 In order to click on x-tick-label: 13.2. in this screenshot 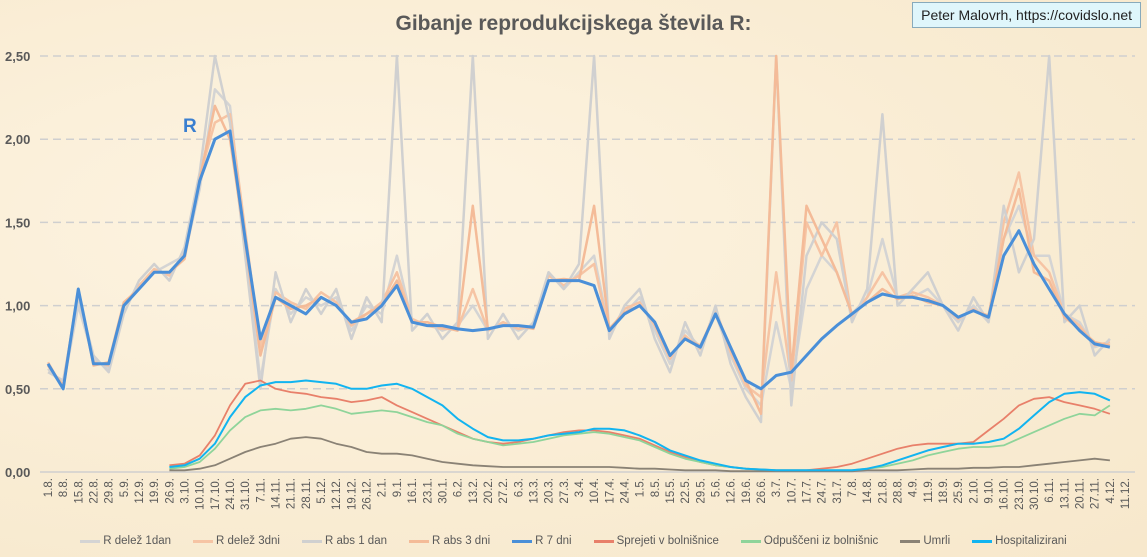, I will do `click(474, 491)`.